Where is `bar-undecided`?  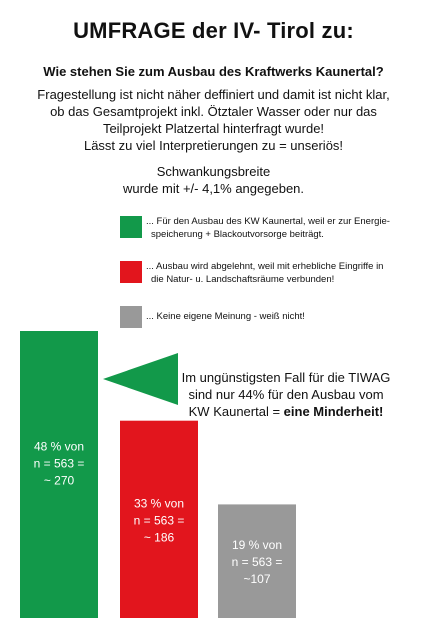 bar-undecided is located at coordinates (257, 561).